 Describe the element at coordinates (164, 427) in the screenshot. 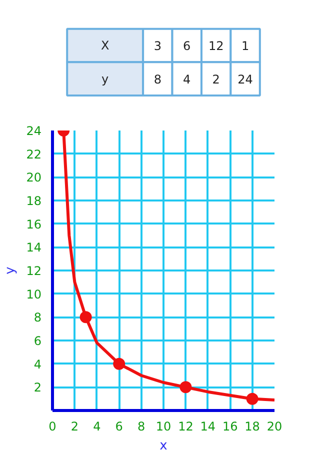

I see `x-tick-label: 10` at that location.